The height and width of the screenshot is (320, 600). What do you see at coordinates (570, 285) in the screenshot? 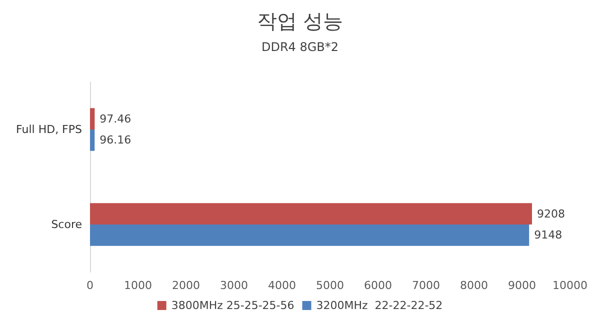
I see `x-tick-label: 10000` at bounding box center [570, 285].